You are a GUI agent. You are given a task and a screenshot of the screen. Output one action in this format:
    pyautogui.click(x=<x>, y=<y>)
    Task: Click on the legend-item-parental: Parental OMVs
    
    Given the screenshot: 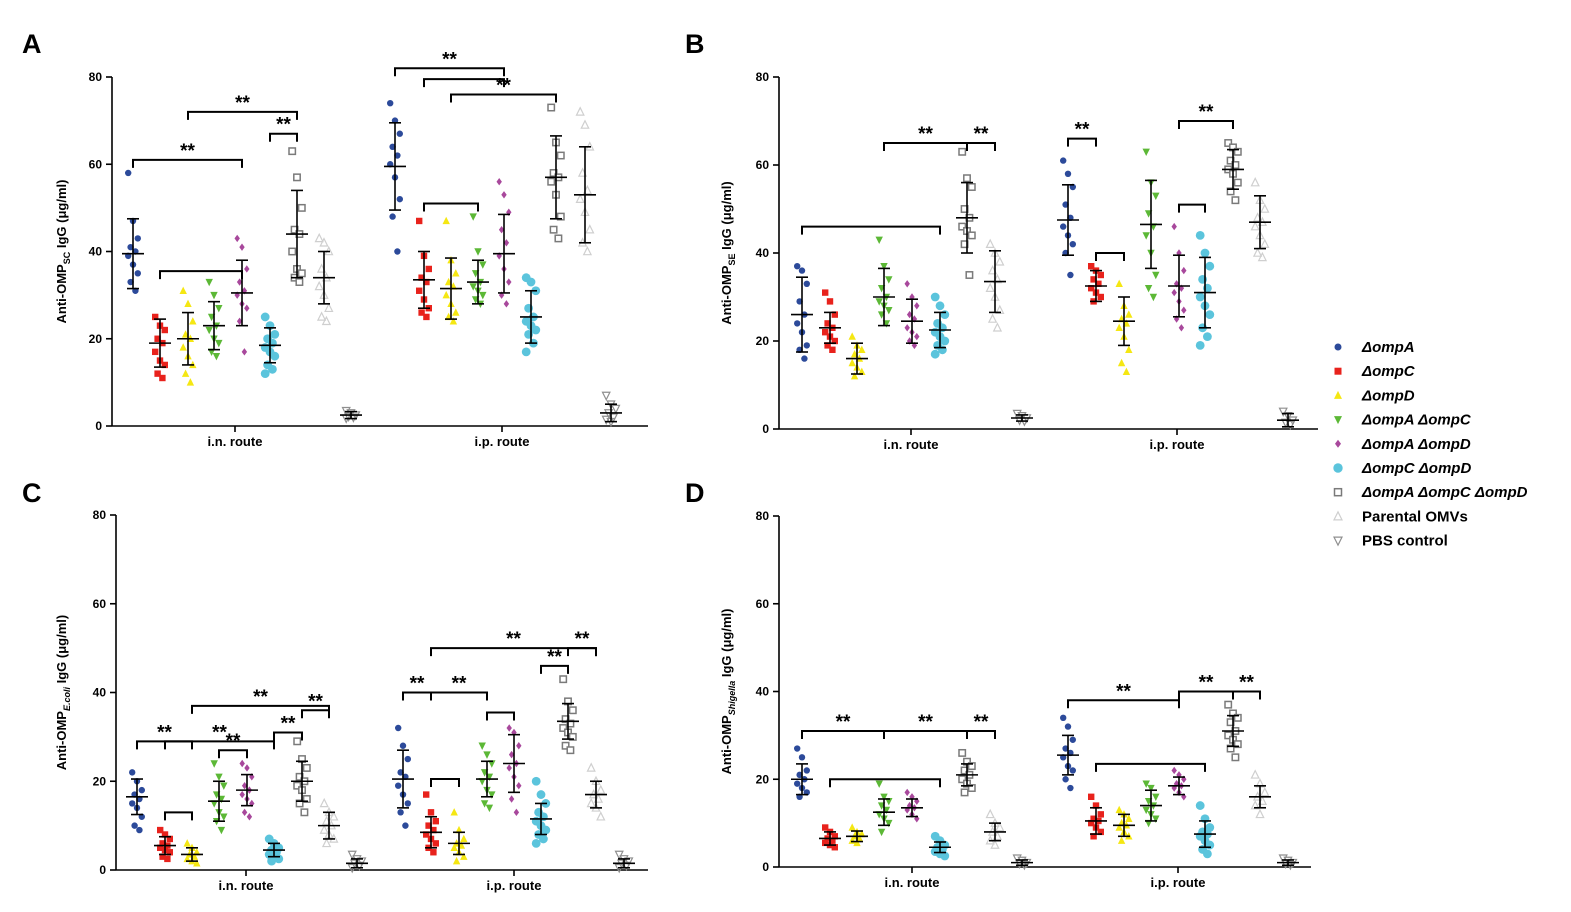 What is the action you would take?
    pyautogui.click(x=1400, y=516)
    